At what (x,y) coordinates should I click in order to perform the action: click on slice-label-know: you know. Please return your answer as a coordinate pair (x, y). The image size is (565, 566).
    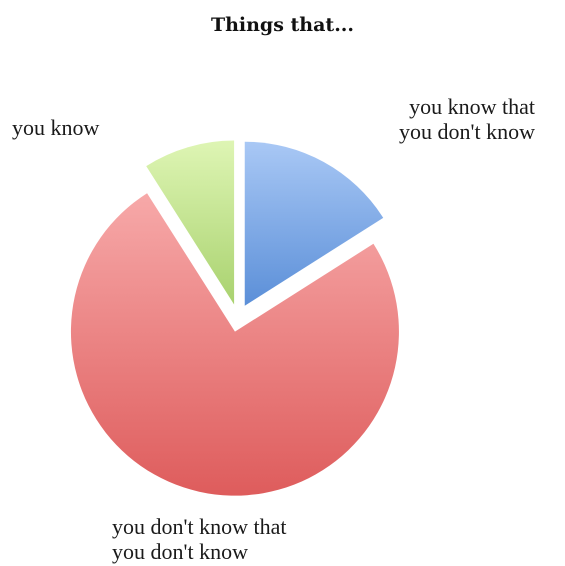
    Looking at the image, I should click on (55, 127).